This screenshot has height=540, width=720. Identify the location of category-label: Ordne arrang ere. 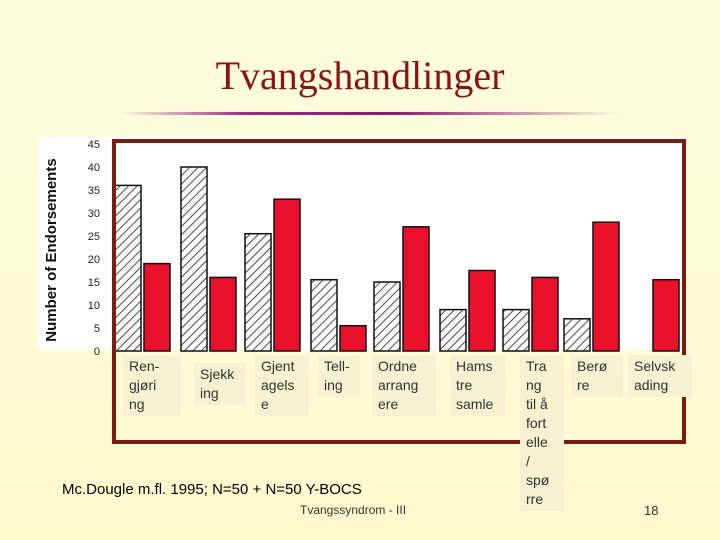
(404, 385).